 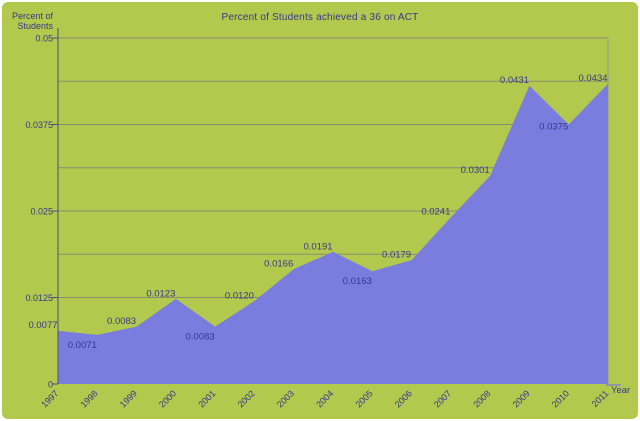 What do you see at coordinates (278, 264) in the screenshot?
I see `value-label: 0.0166` at bounding box center [278, 264].